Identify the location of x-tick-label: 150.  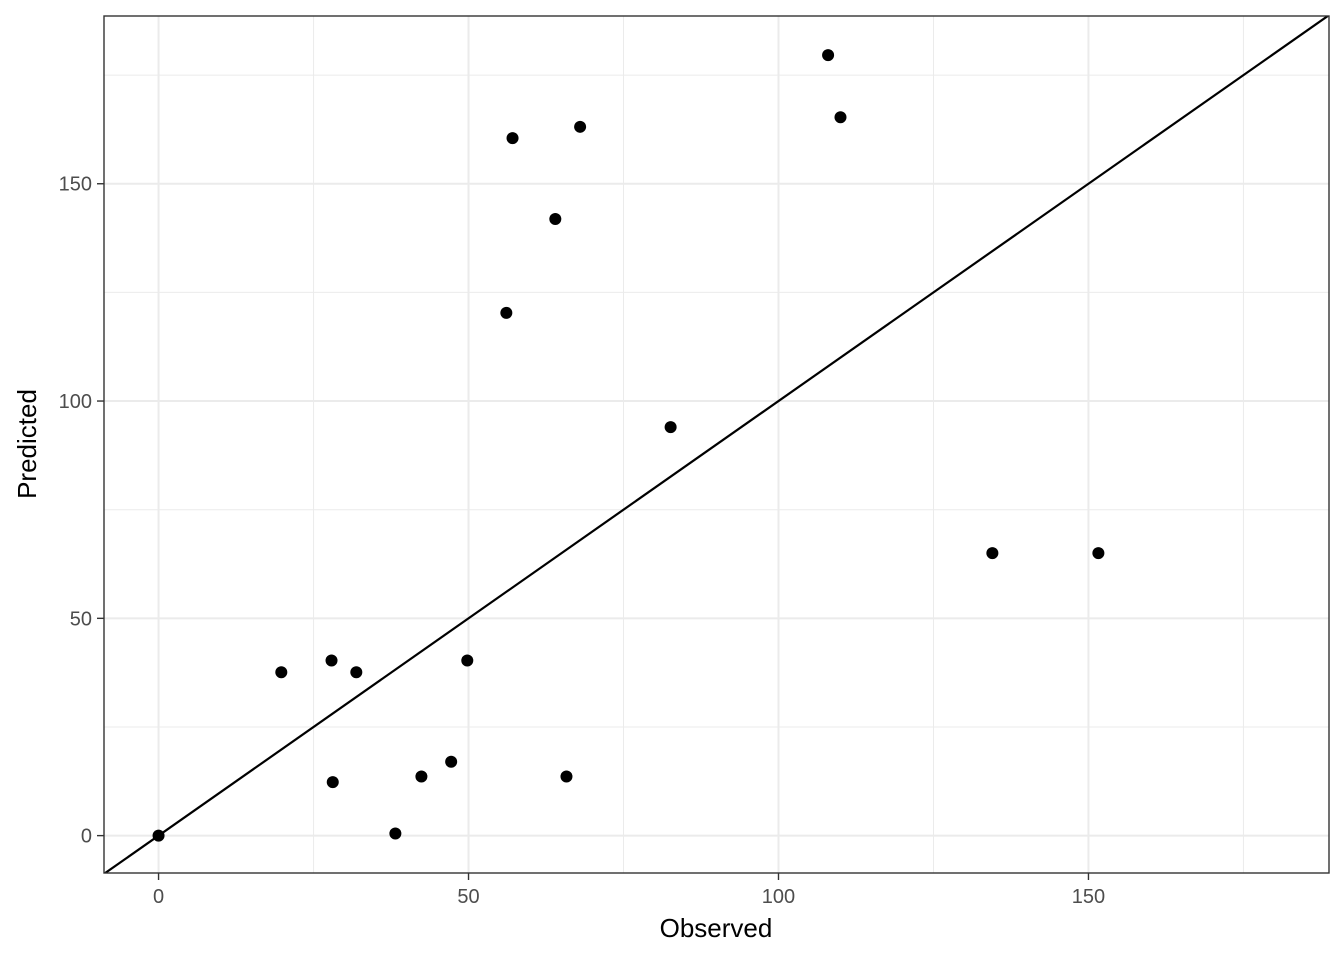
(1088, 897).